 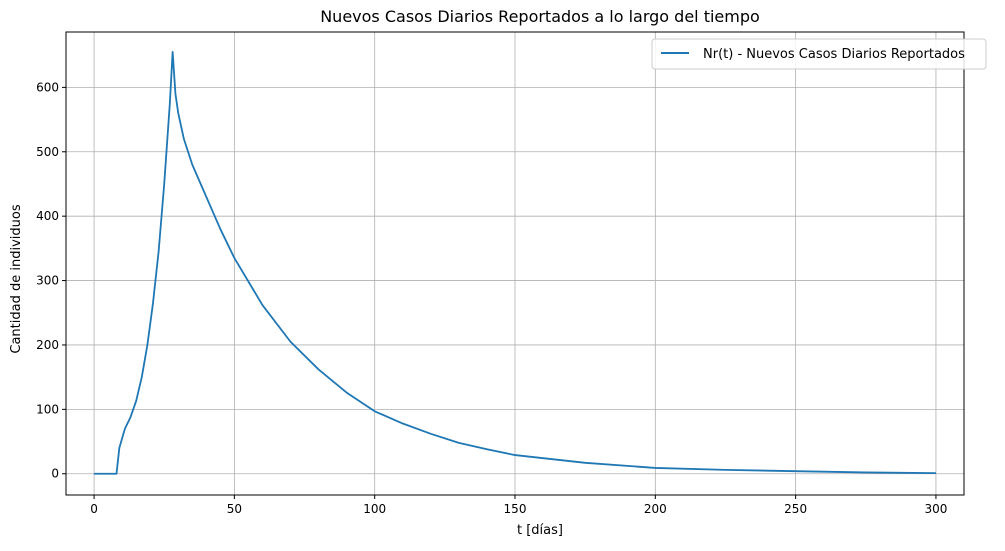 What do you see at coordinates (47, 409) in the screenshot?
I see `y-tick-label: 100` at bounding box center [47, 409].